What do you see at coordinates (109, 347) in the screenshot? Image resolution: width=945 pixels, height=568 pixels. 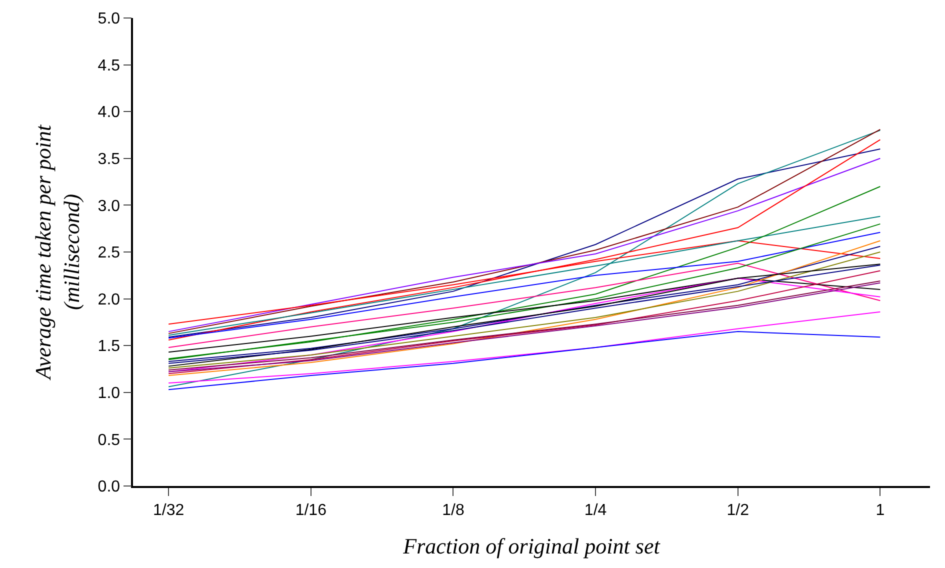 I see `y-tick-label: 1.5` at bounding box center [109, 347].